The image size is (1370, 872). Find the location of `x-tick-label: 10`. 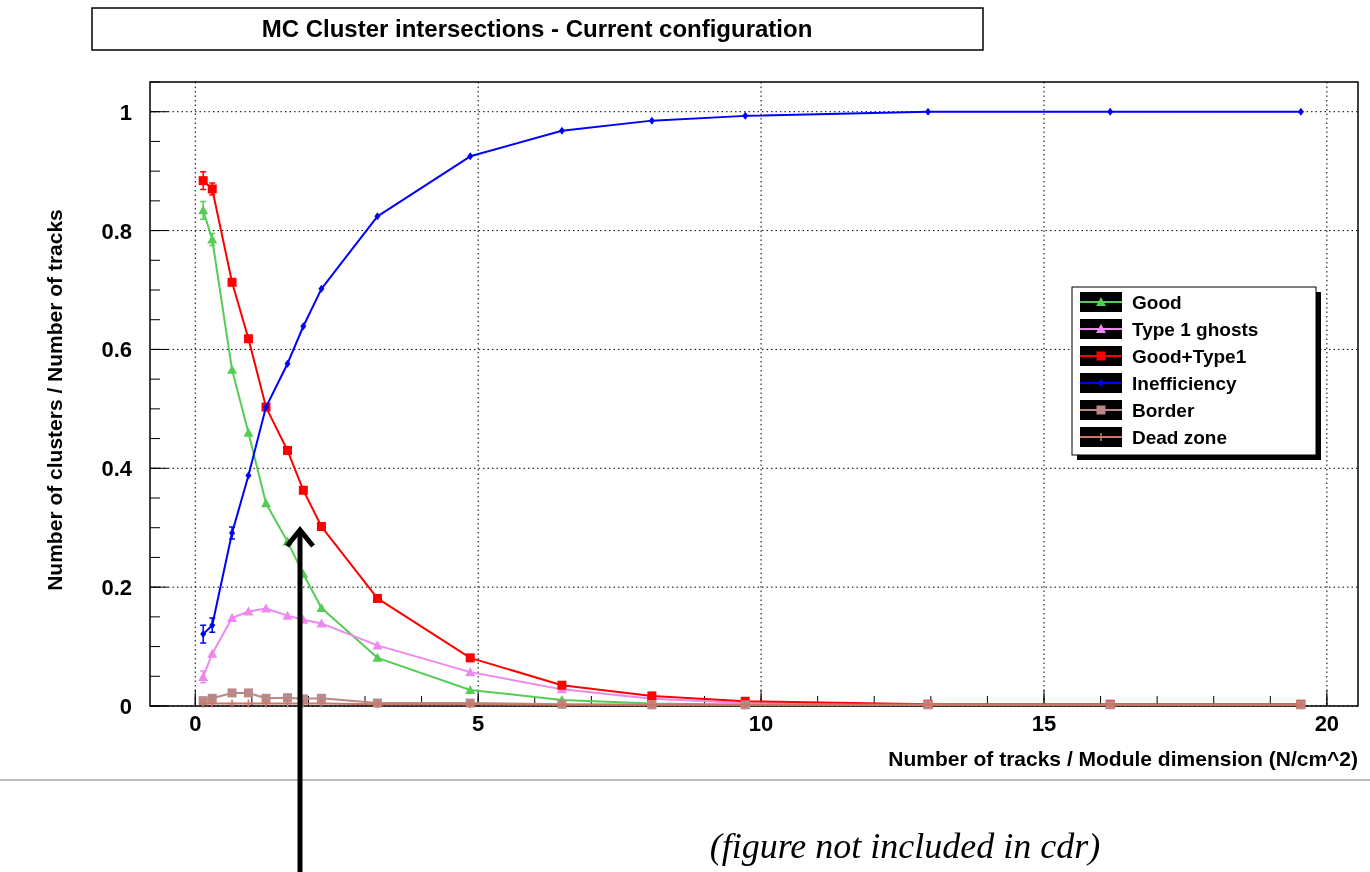

x-tick-label: 10 is located at coordinates (761, 723).